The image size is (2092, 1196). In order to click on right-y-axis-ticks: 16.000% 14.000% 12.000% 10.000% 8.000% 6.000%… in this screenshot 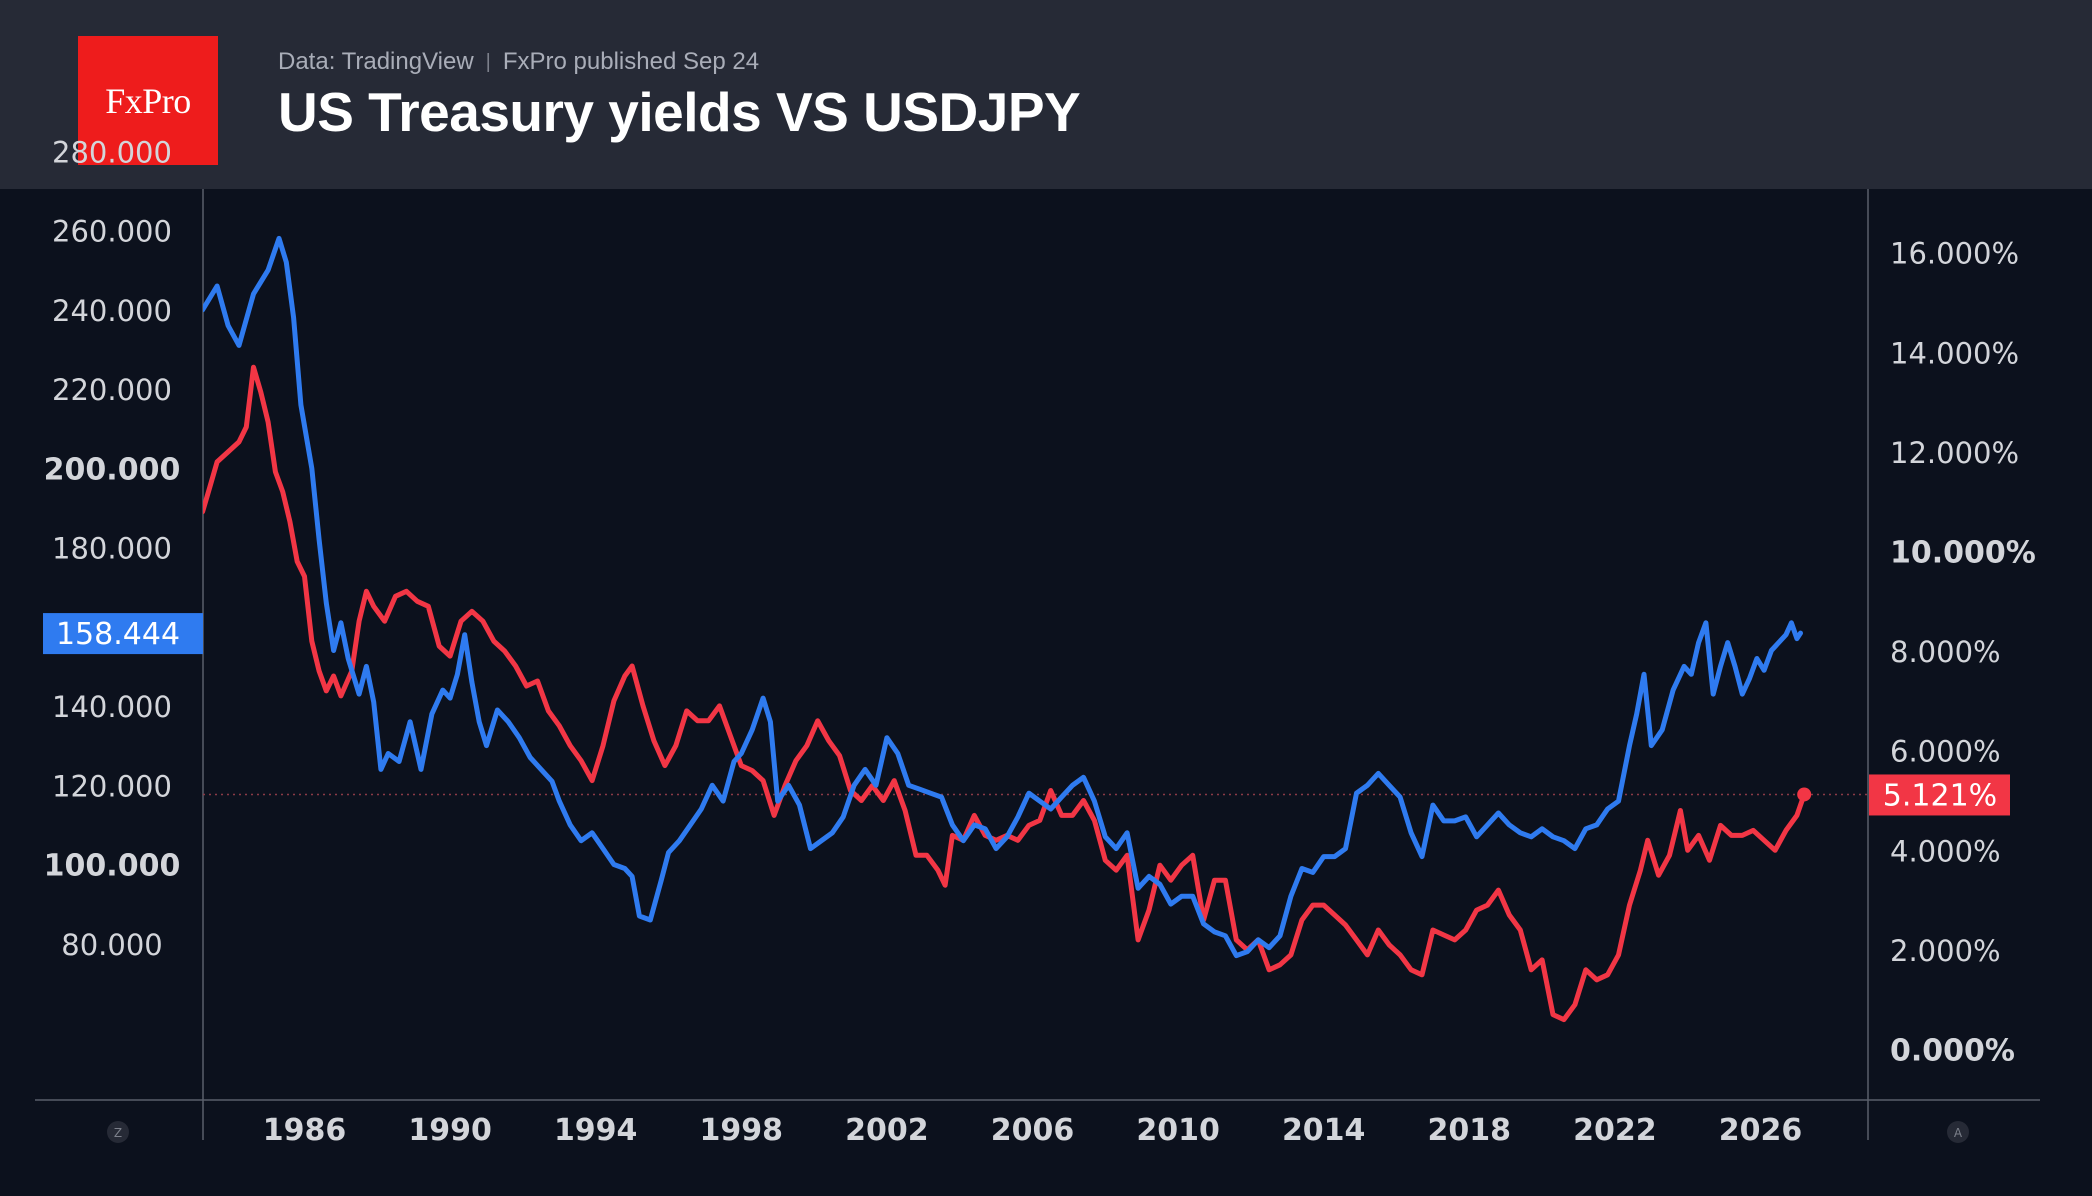, I will do `click(1963, 653)`.